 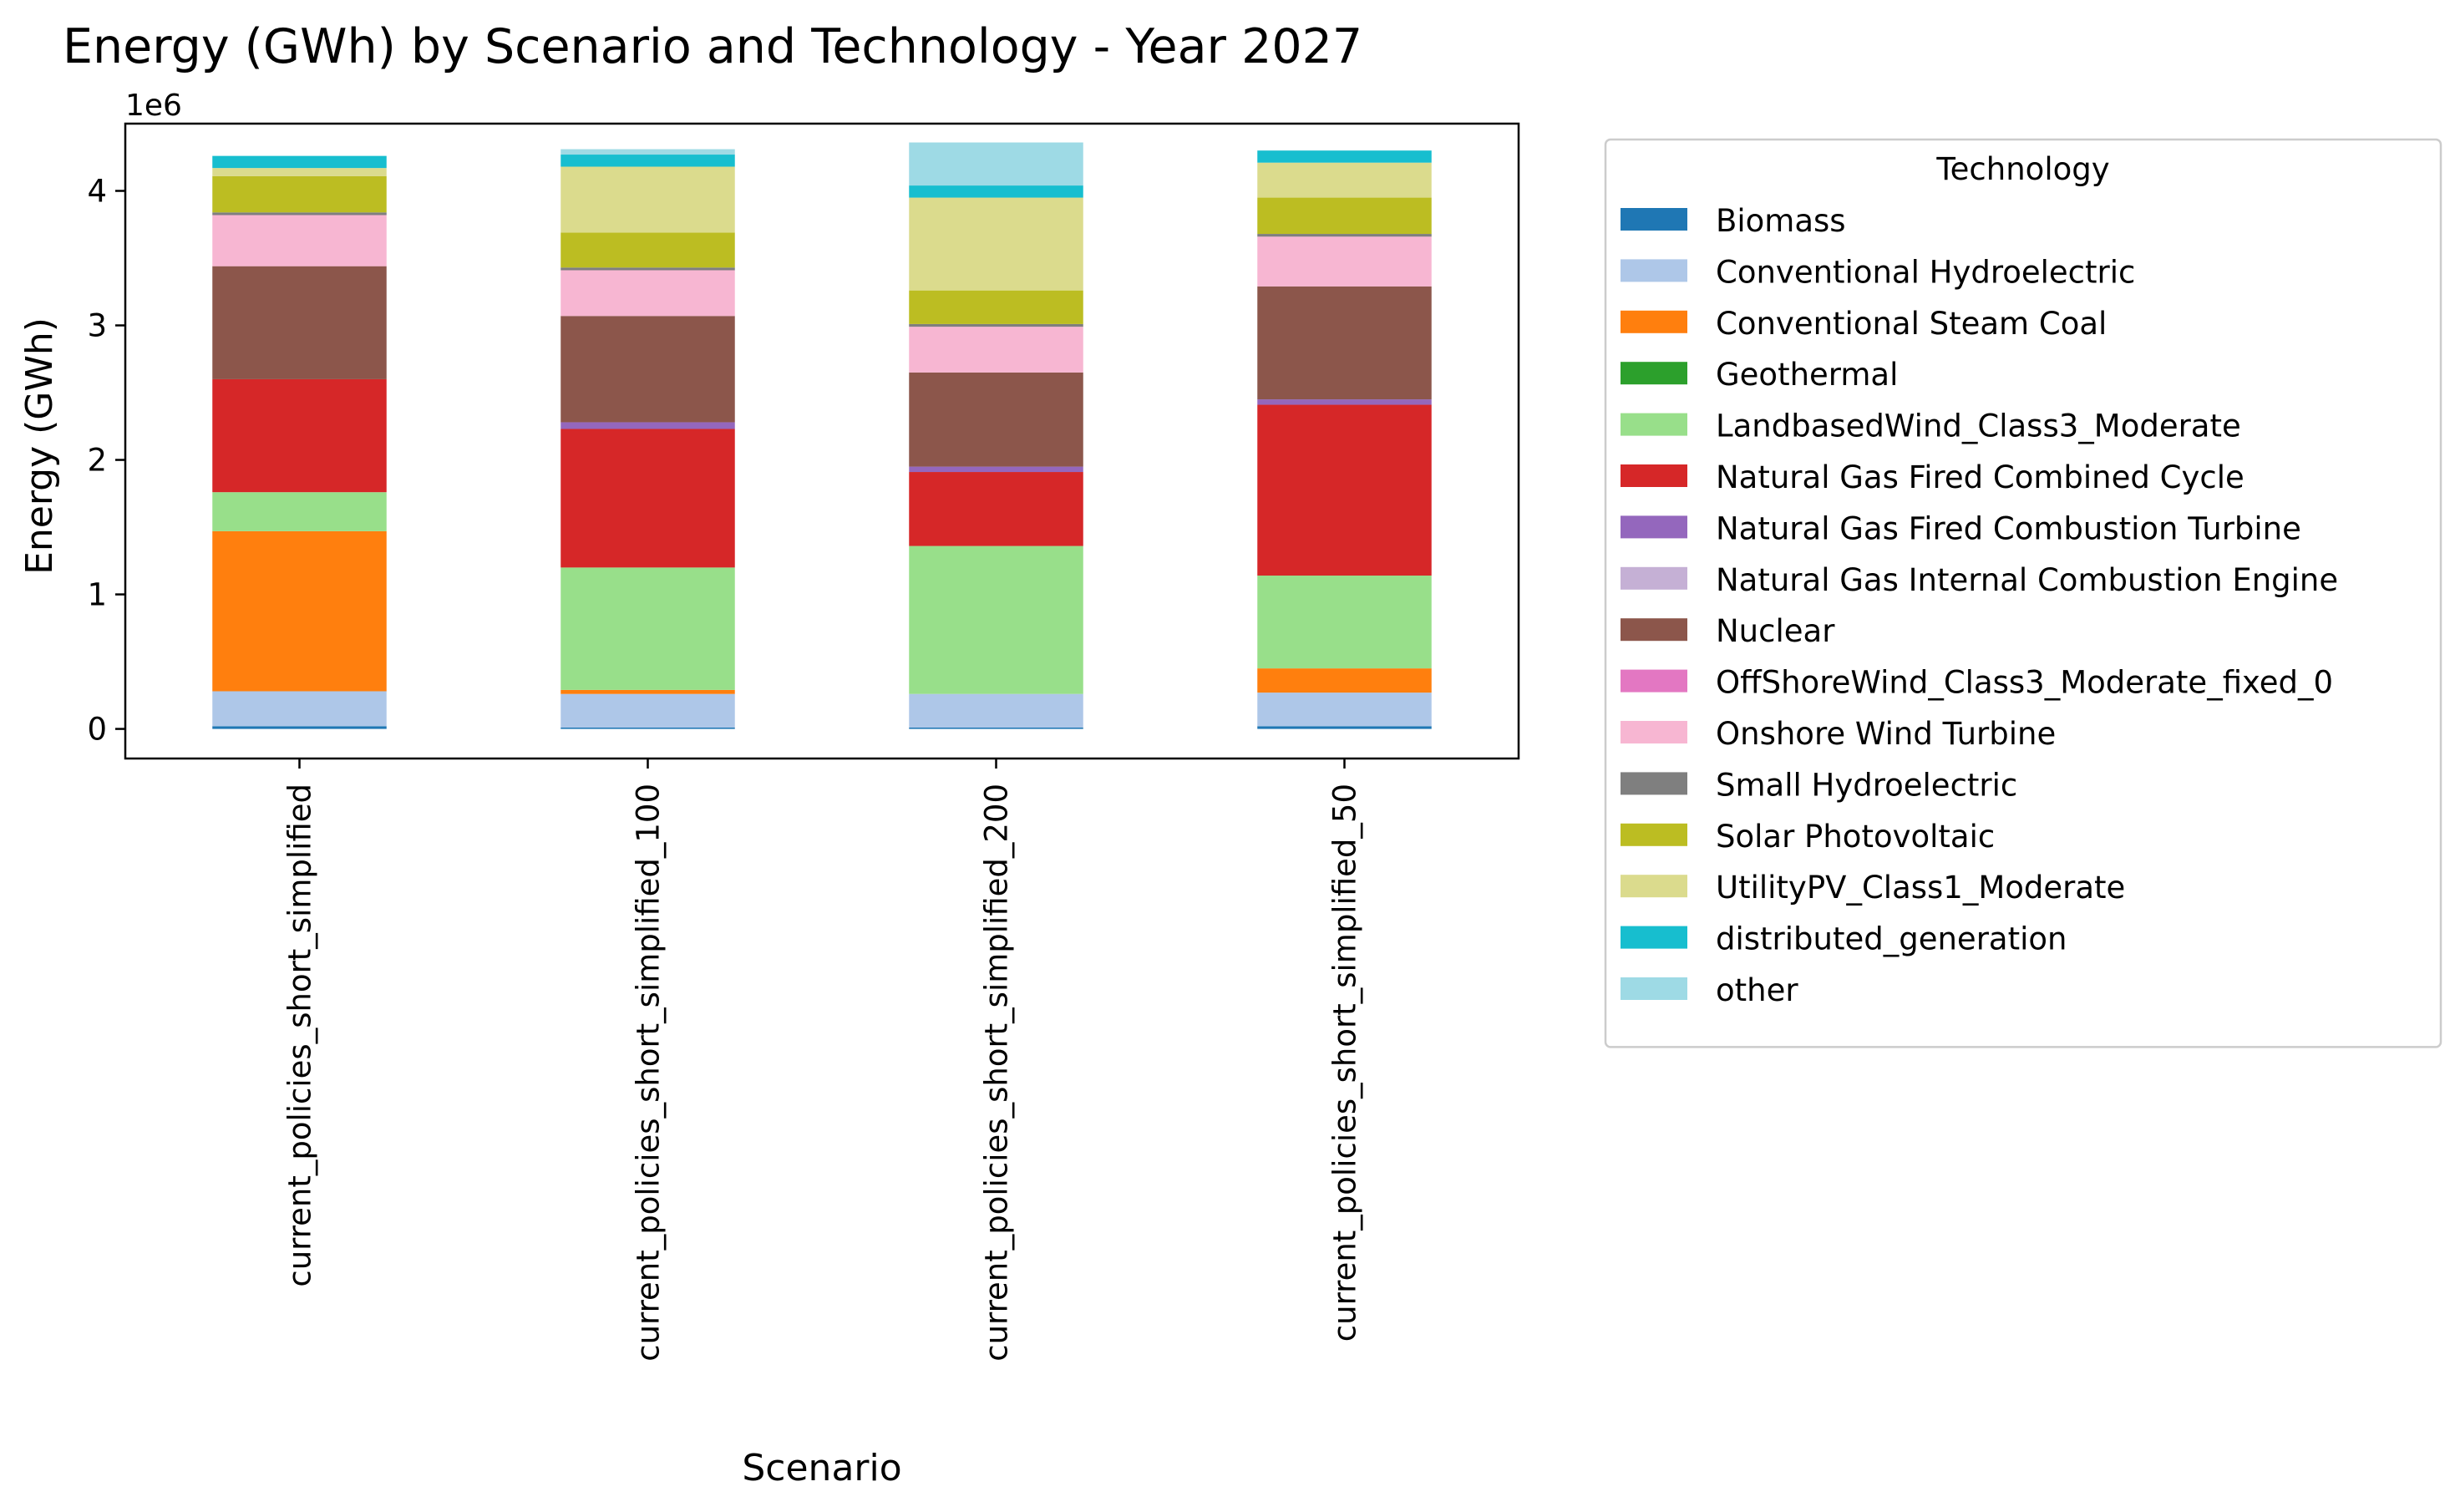 I want to click on x-axis-label: Scenario, so click(x=821, y=1468).